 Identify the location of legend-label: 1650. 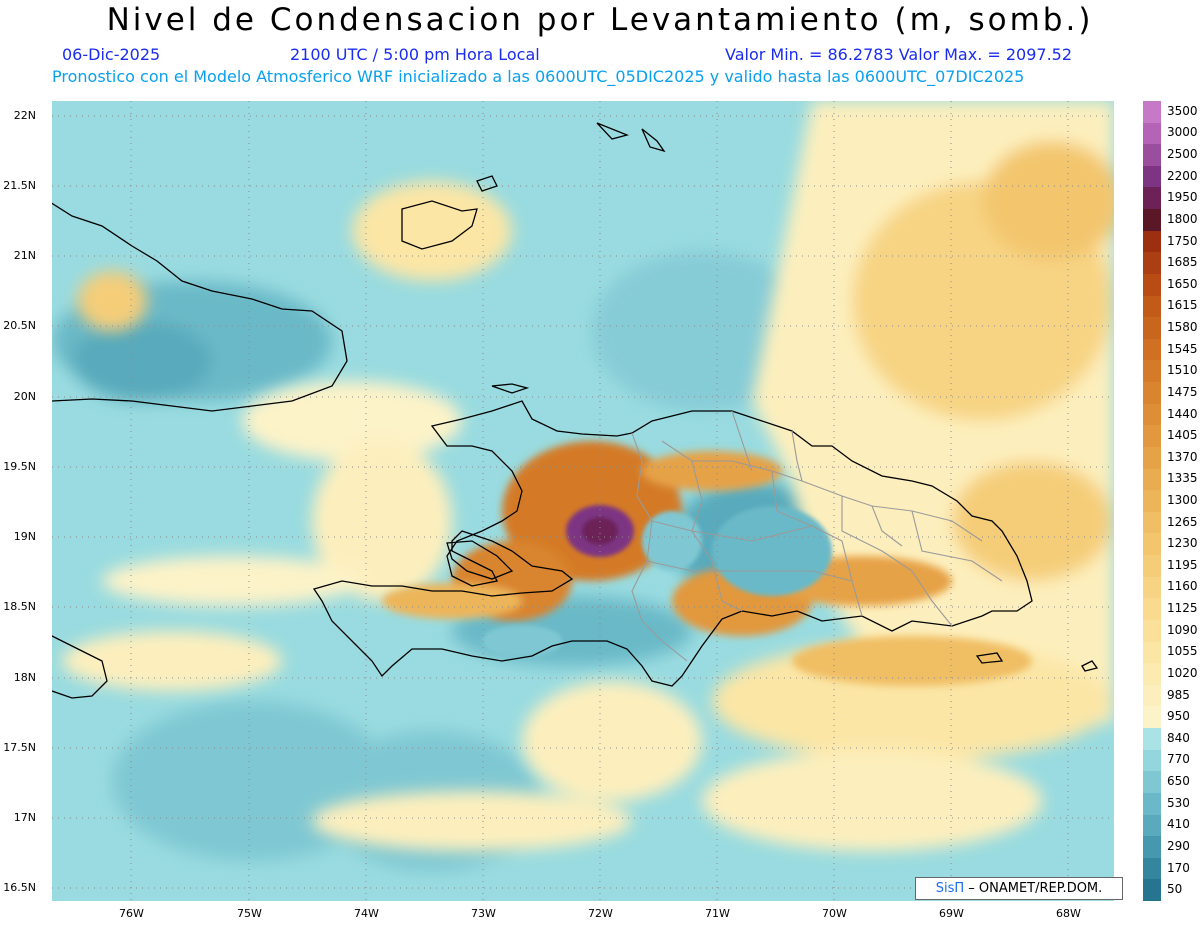
(1182, 283).